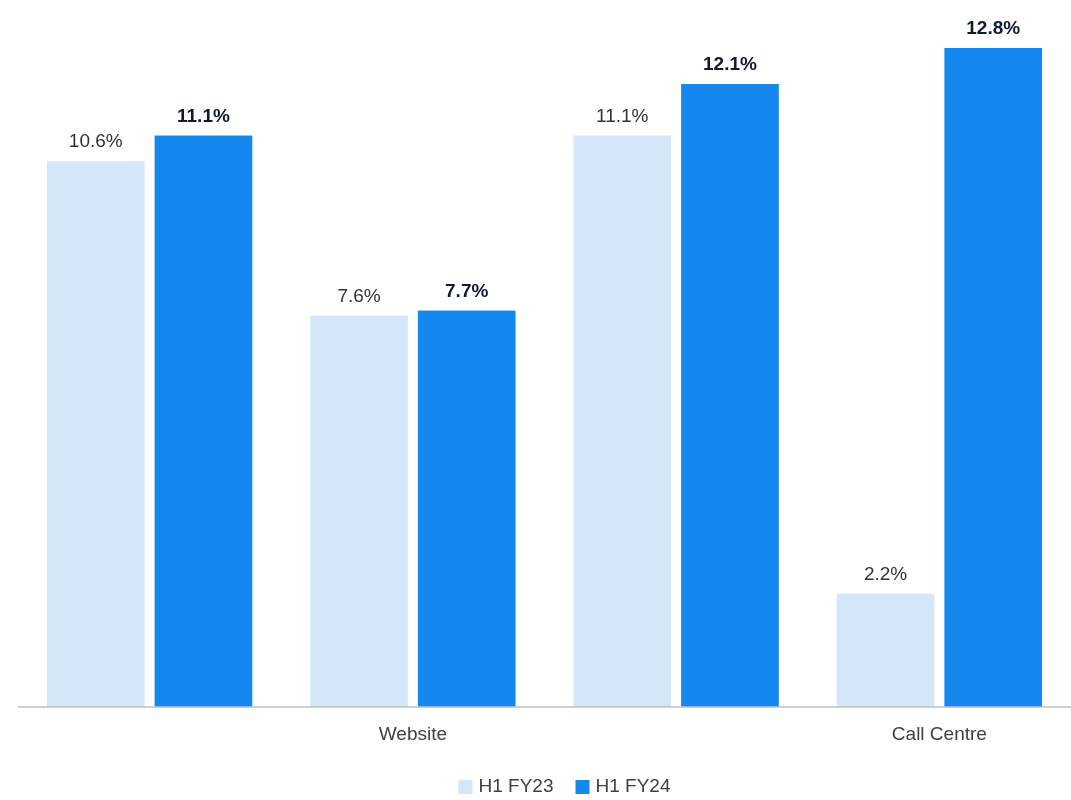 This screenshot has width=1071, height=800. What do you see at coordinates (993, 27) in the screenshot?
I see `data-label: 12.8%` at bounding box center [993, 27].